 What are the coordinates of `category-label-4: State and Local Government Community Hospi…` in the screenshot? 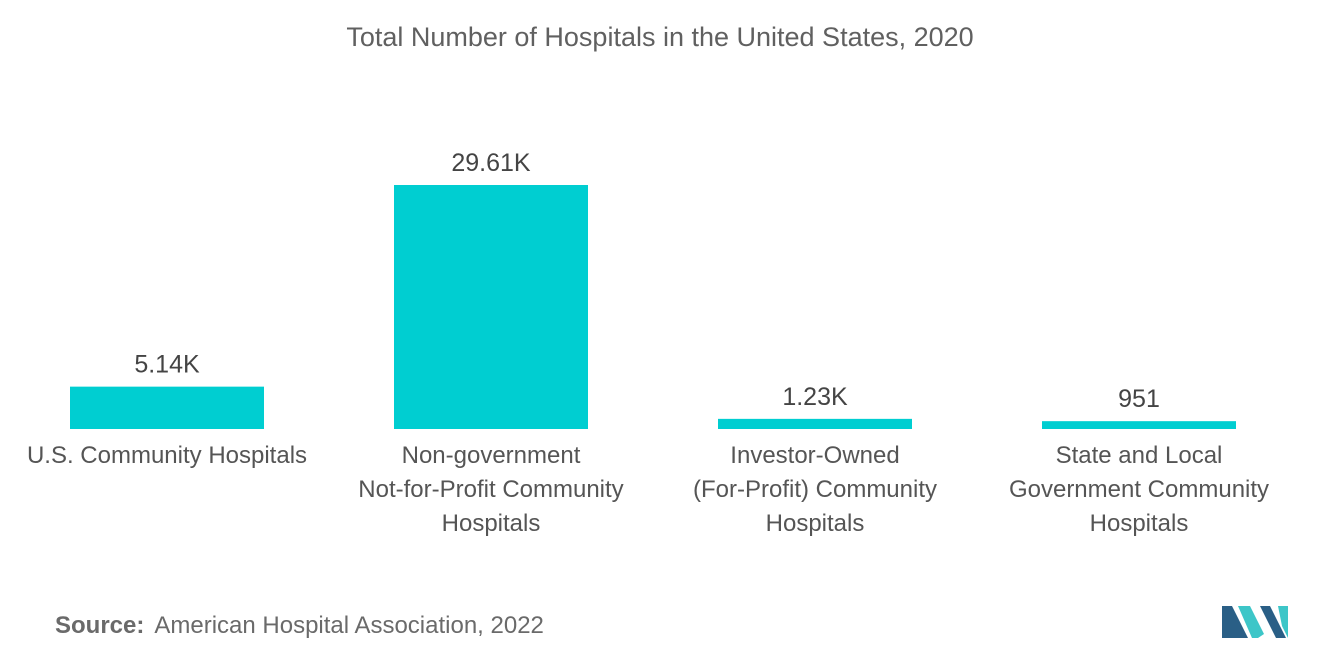 It's located at (1139, 489).